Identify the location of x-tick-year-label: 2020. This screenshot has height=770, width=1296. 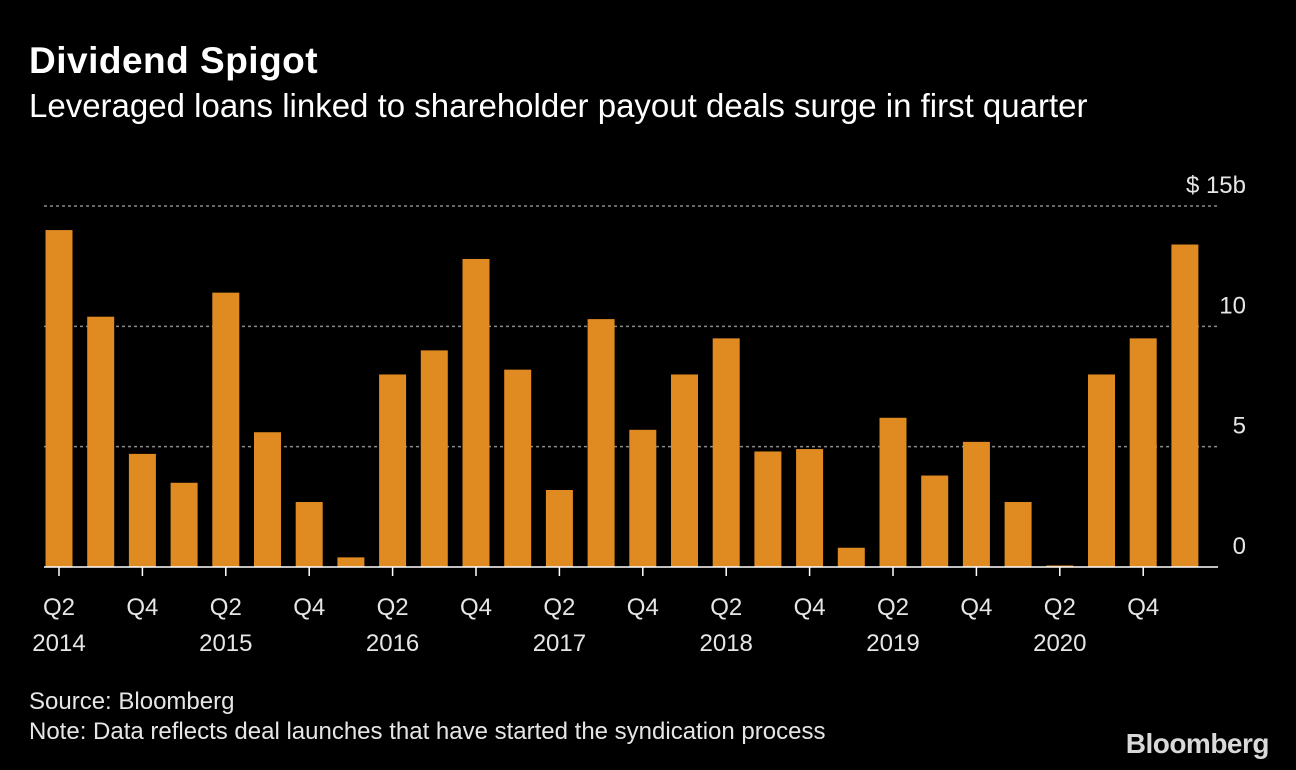
(1059, 643).